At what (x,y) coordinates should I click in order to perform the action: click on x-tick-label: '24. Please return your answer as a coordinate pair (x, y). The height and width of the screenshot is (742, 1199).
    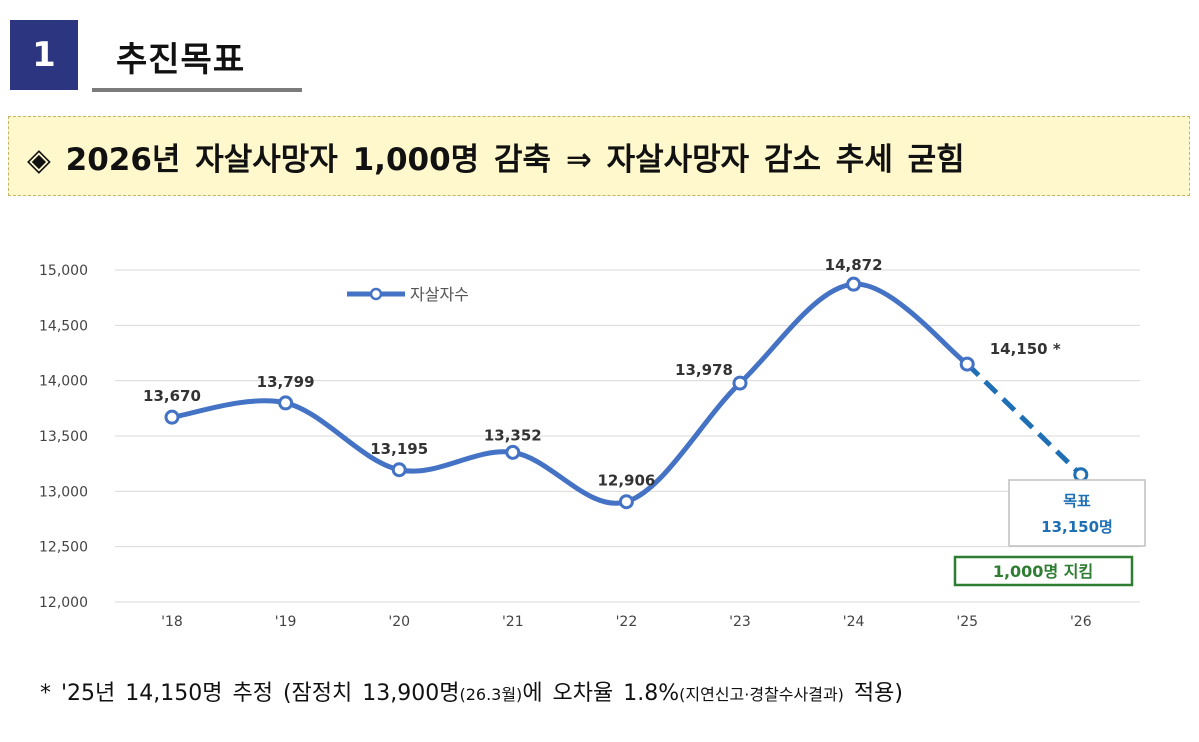
    Looking at the image, I should click on (854, 622).